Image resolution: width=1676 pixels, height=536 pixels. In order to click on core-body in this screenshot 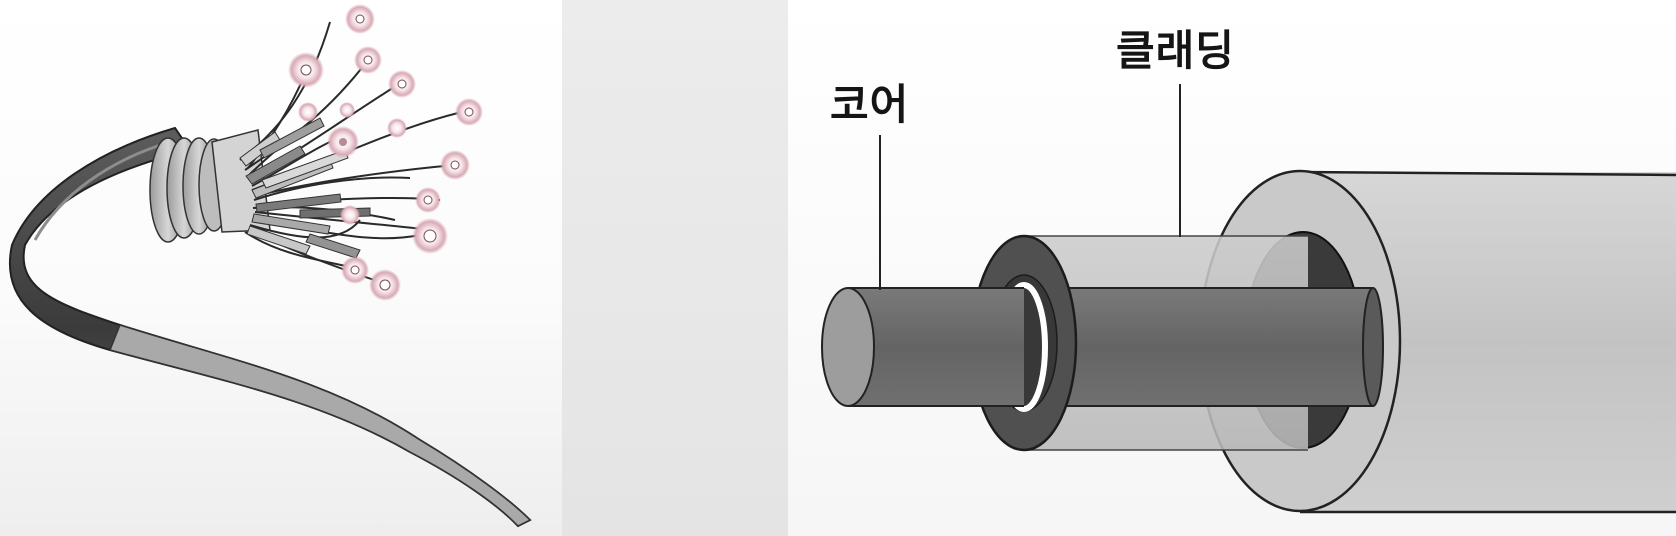, I will do `click(936, 347)`.